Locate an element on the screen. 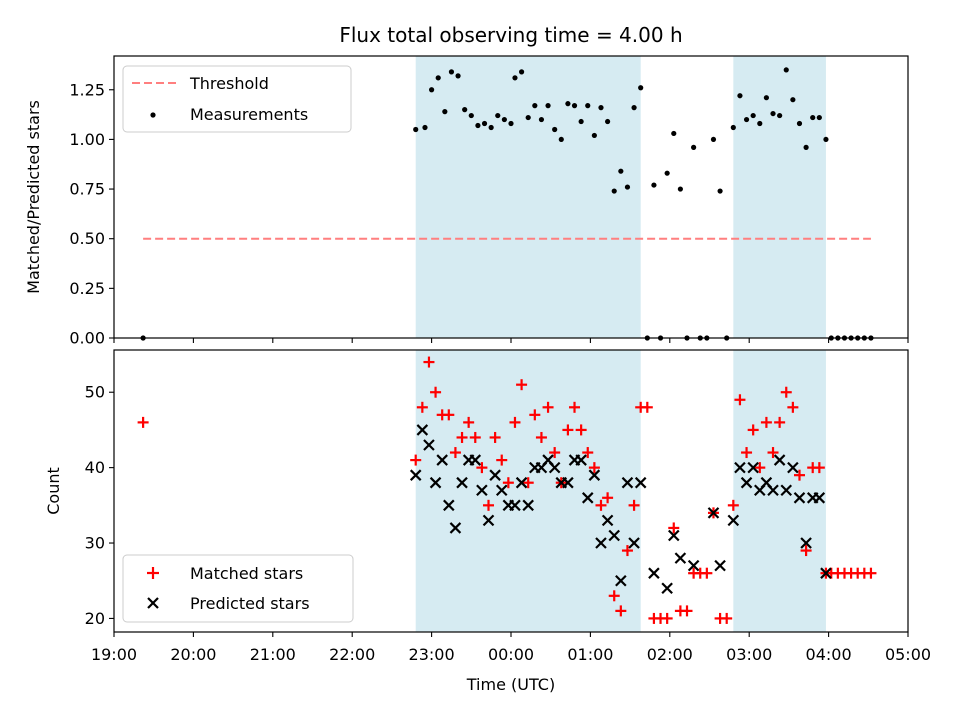 The height and width of the screenshot is (720, 960). legend-predicted-swatch is located at coordinates (153, 603).